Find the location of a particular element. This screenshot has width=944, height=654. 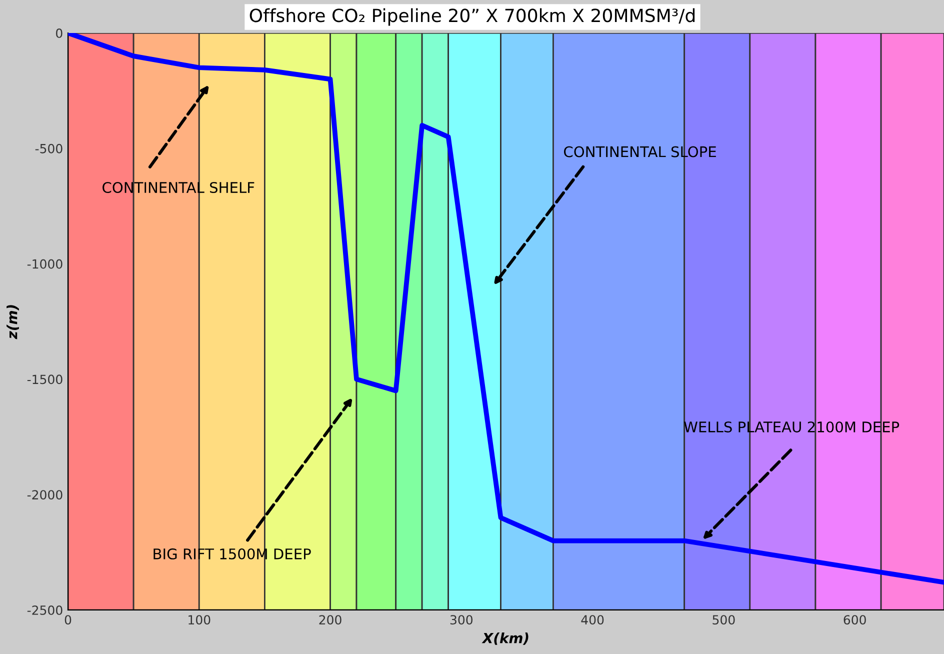

y-axis-title: z(m) is located at coordinates (12, 322).